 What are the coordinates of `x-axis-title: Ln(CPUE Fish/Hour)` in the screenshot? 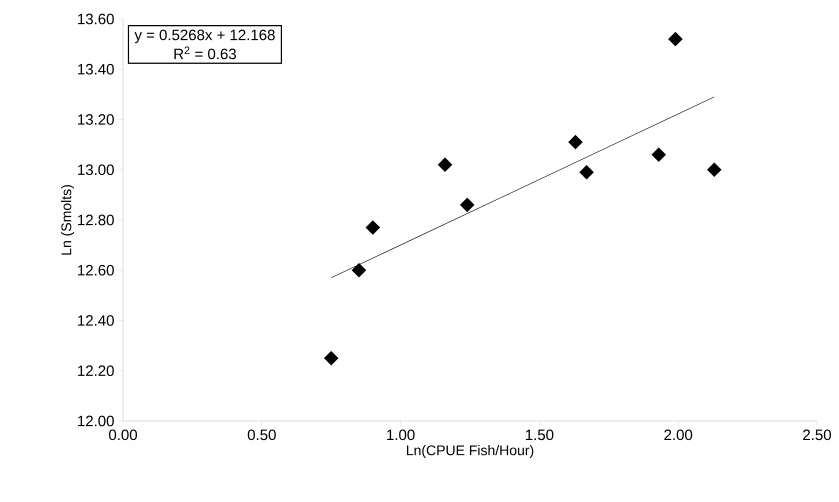 It's located at (470, 451).